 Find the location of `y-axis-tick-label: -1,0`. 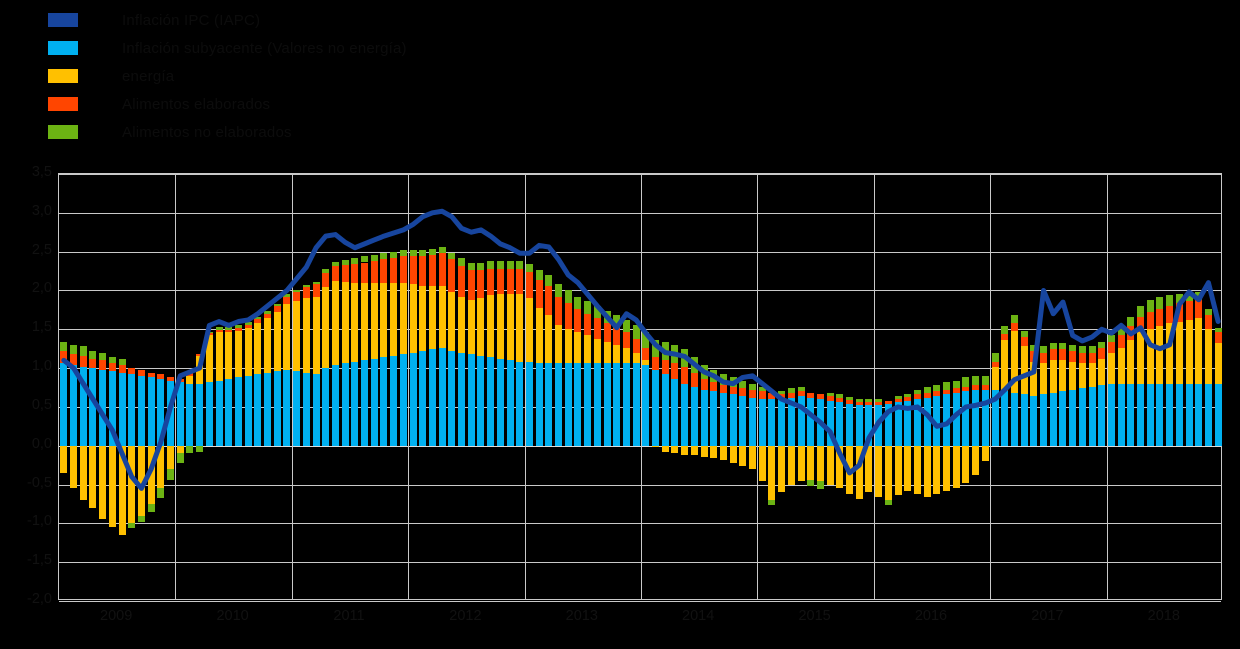

y-axis-tick-label: -1,0 is located at coordinates (39, 521).